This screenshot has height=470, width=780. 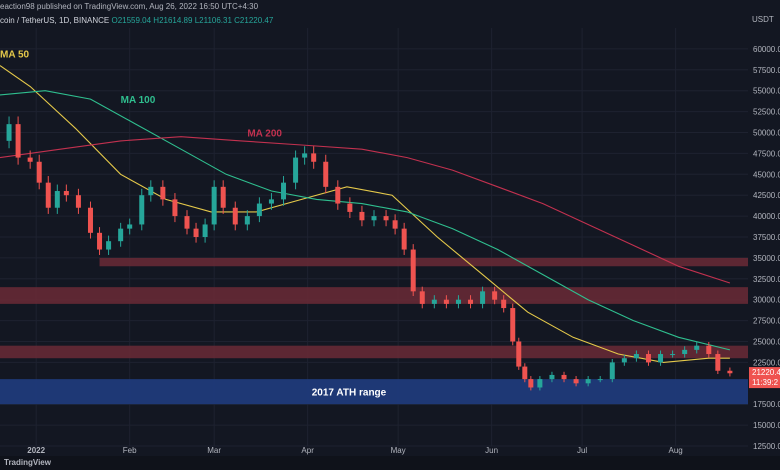 I want to click on y-axis-bg, so click(x=764, y=235).